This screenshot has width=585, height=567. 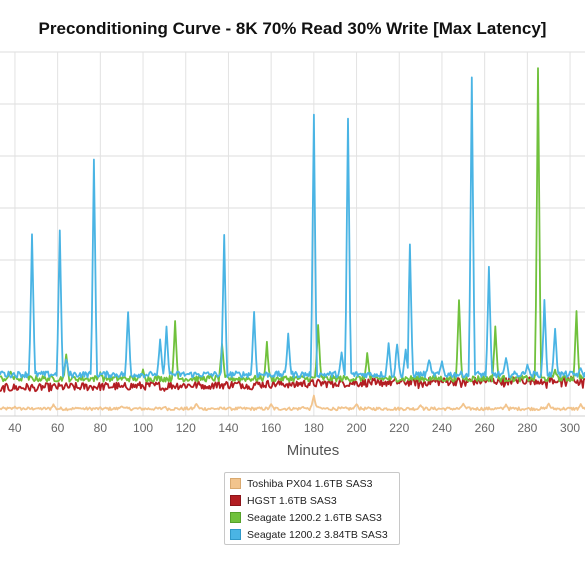 What do you see at coordinates (235, 517) in the screenshot?
I see `legend-swatch-seagate-1-6tb` at bounding box center [235, 517].